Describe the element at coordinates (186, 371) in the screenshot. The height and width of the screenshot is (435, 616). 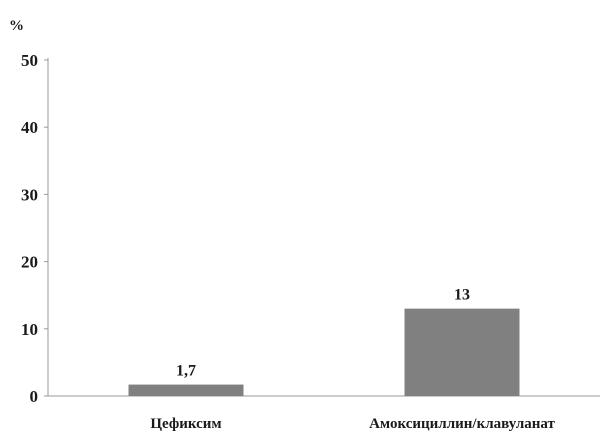
I see `data-label: 1,7` at that location.